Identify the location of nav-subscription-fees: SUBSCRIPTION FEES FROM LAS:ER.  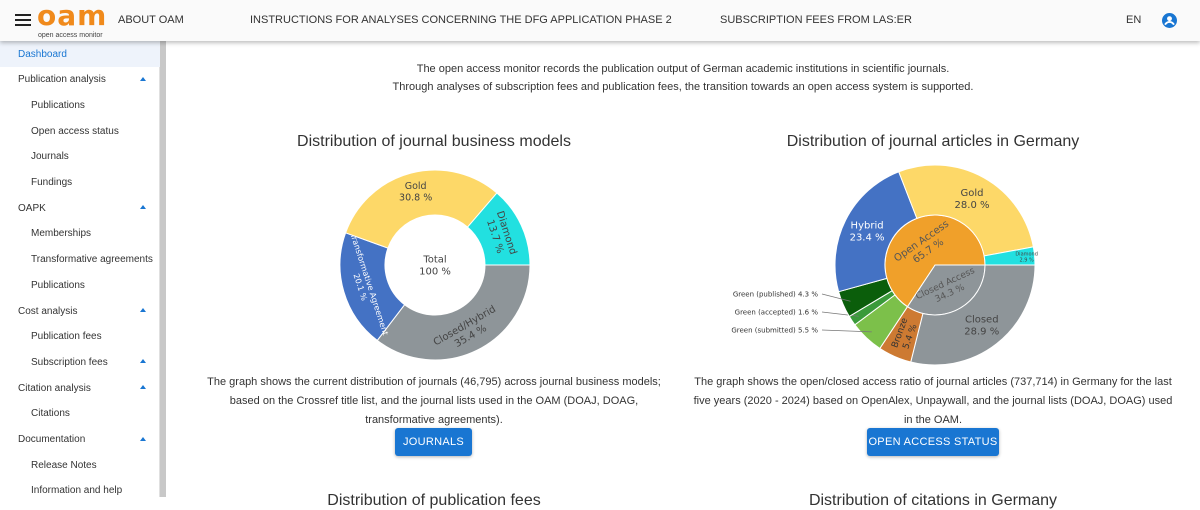
(816, 20).